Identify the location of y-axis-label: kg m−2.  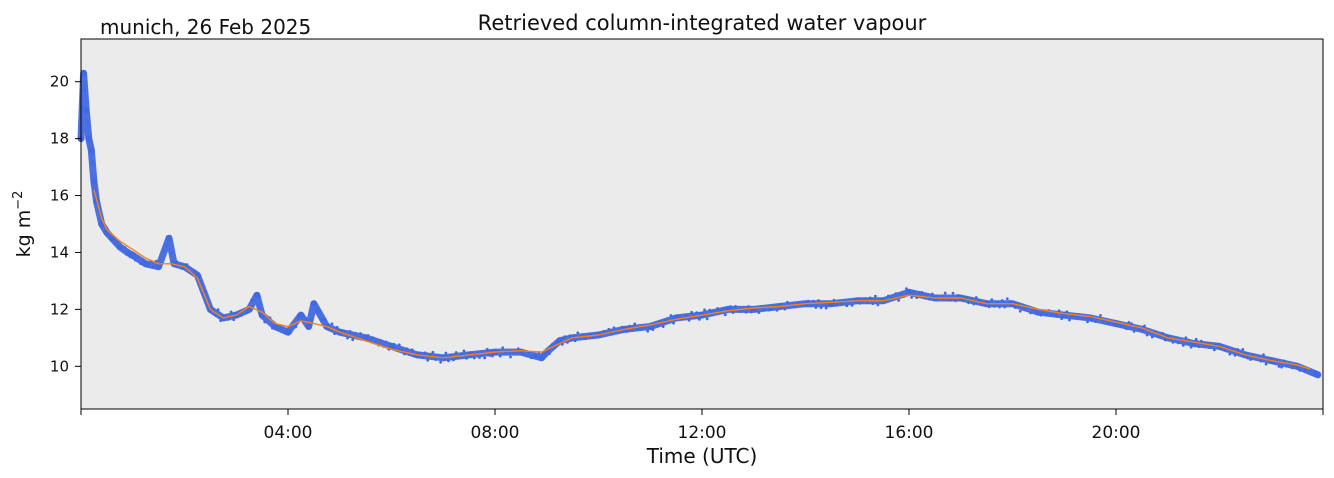
(23, 224).